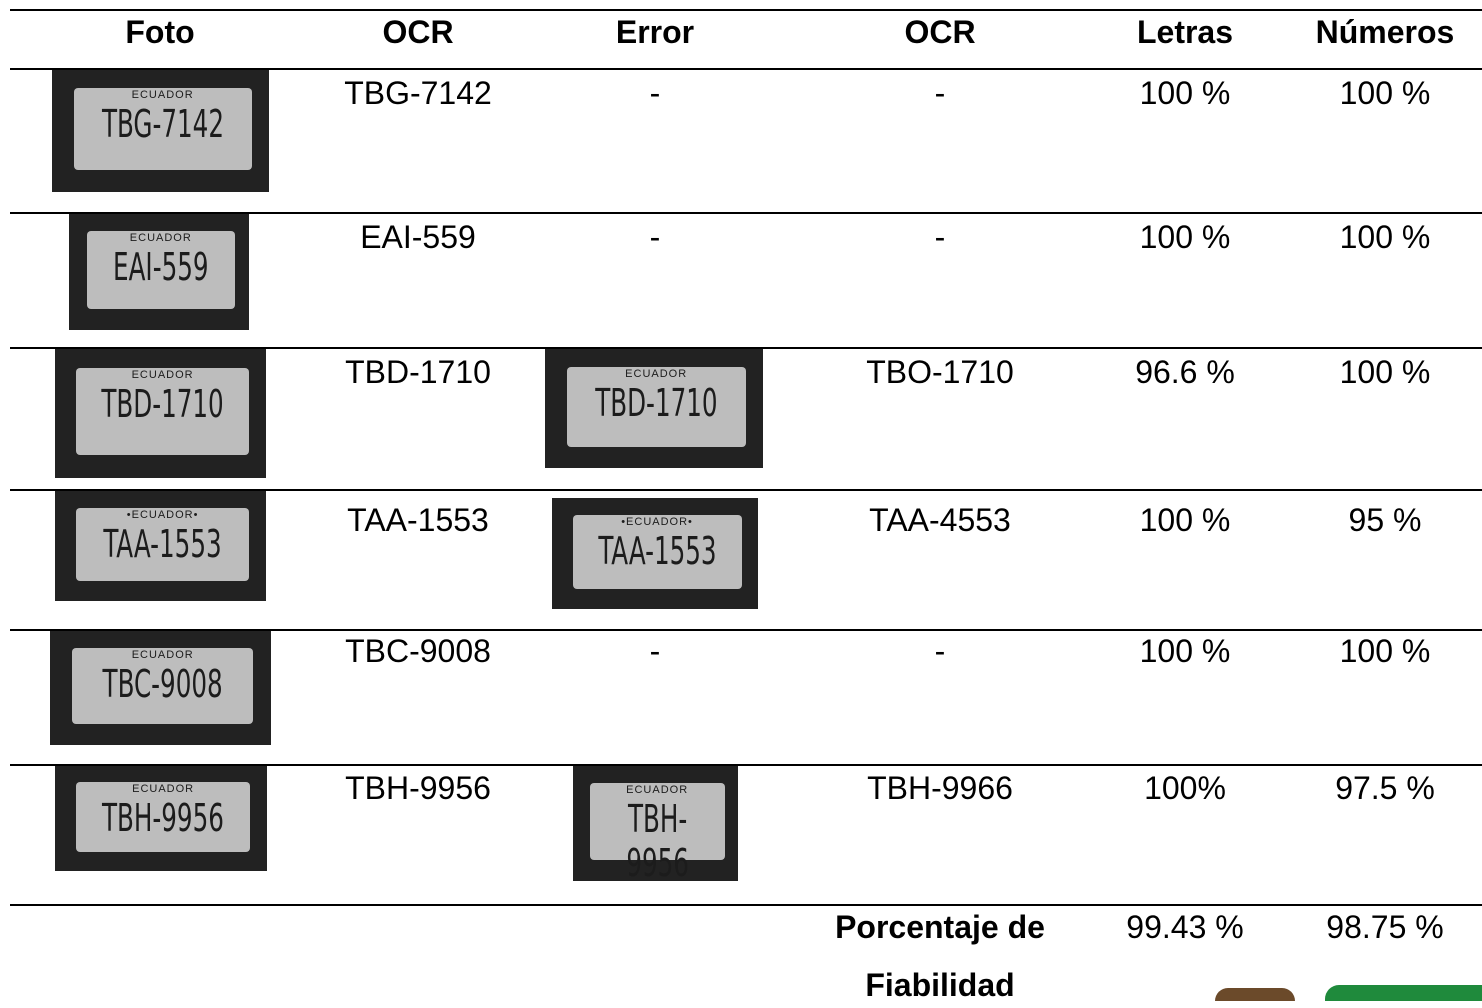 This screenshot has width=1482, height=1008. What do you see at coordinates (1385, 927) in the screenshot?
I see `footer-numbers: 98.75 %` at bounding box center [1385, 927].